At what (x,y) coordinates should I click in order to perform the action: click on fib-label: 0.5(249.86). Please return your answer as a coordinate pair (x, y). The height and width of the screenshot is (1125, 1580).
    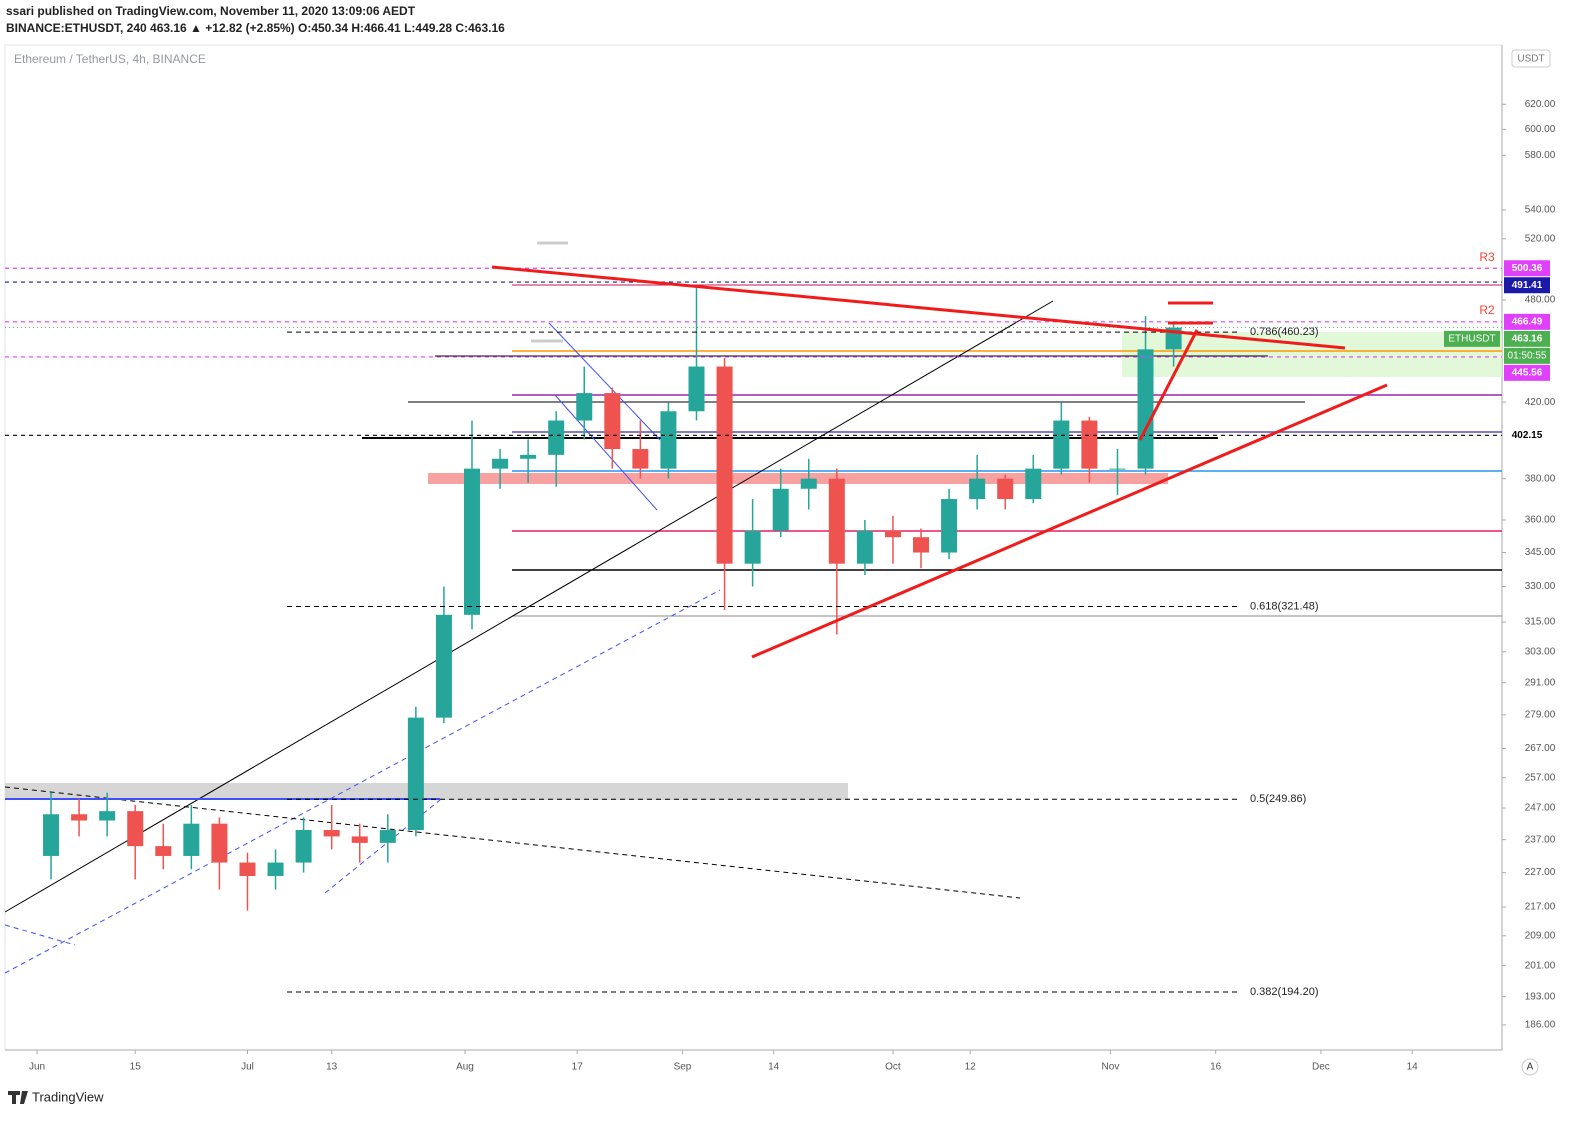
    Looking at the image, I should click on (1278, 799).